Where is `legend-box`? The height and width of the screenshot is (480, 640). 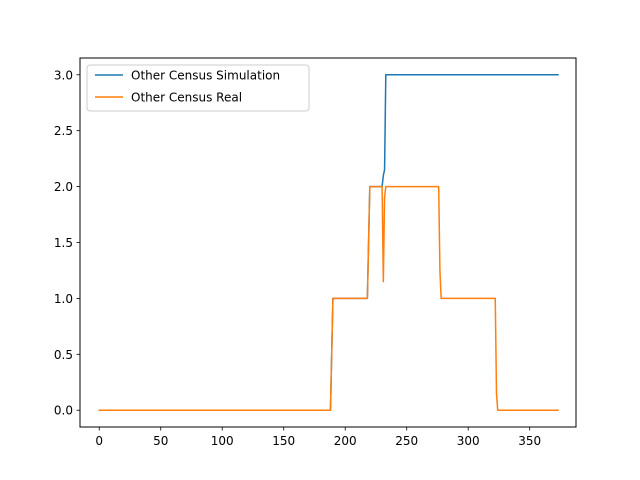 legend-box is located at coordinates (198, 88).